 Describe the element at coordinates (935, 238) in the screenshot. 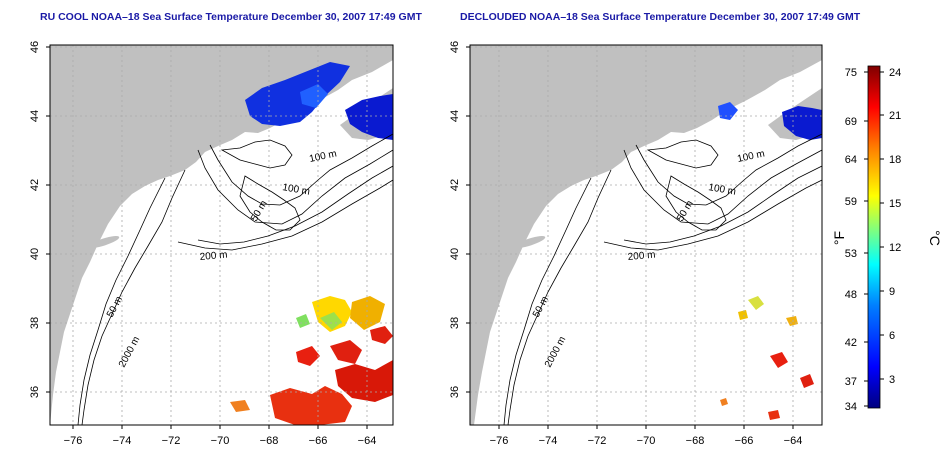

I see `colorbar-celsius-label: °C` at that location.